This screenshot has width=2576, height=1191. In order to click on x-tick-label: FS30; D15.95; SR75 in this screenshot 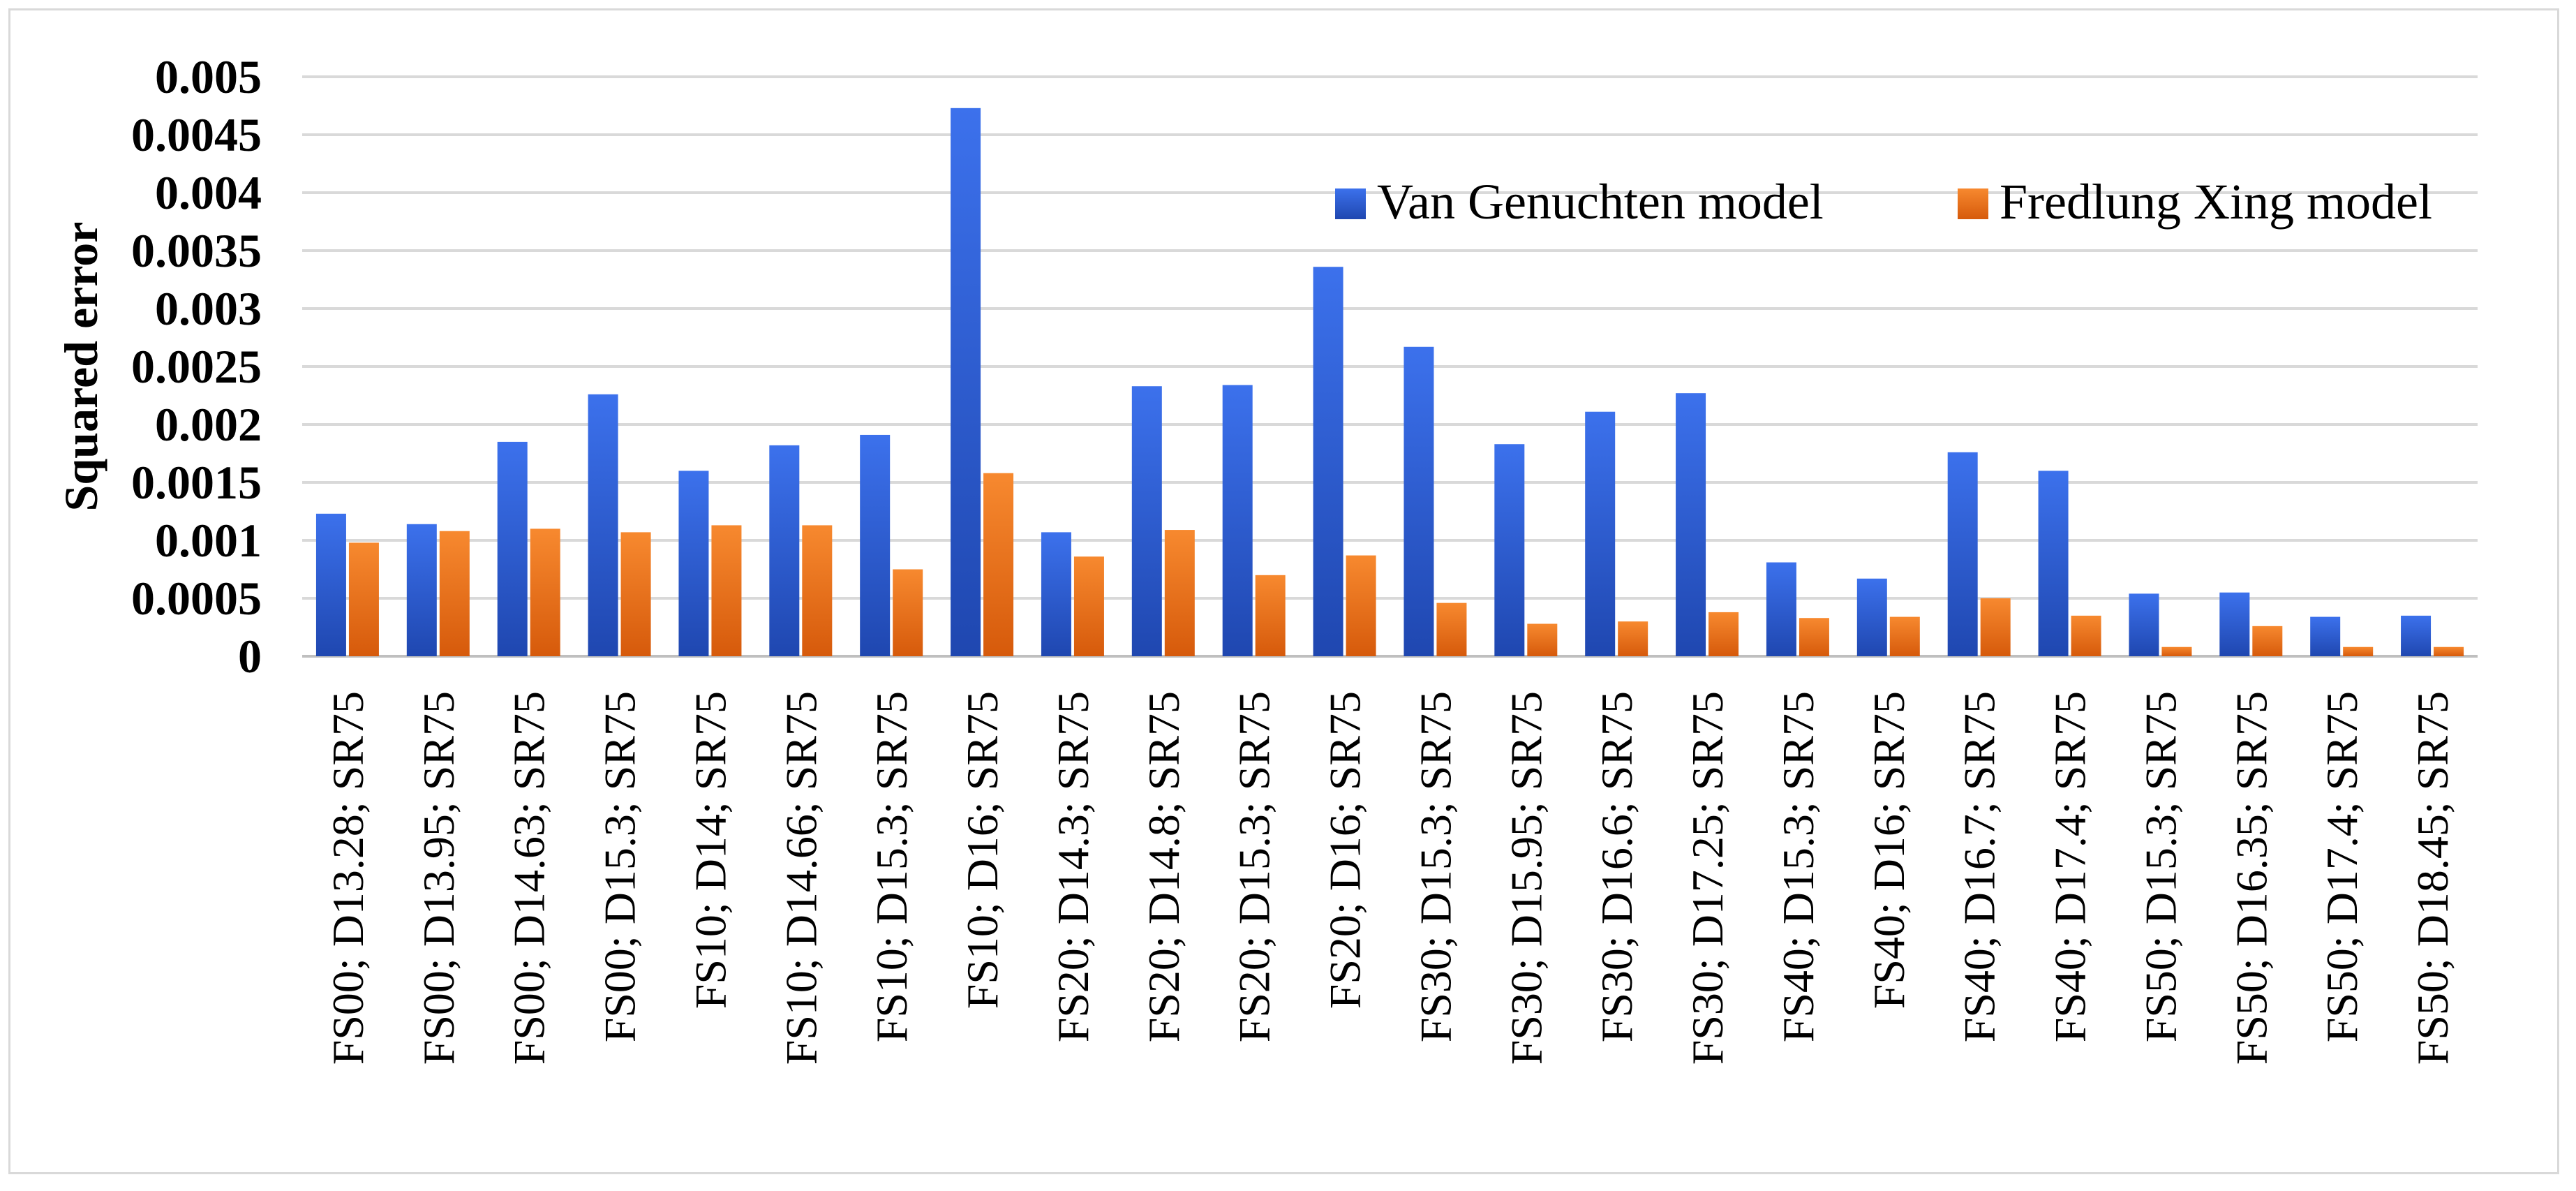, I will do `click(1526, 878)`.